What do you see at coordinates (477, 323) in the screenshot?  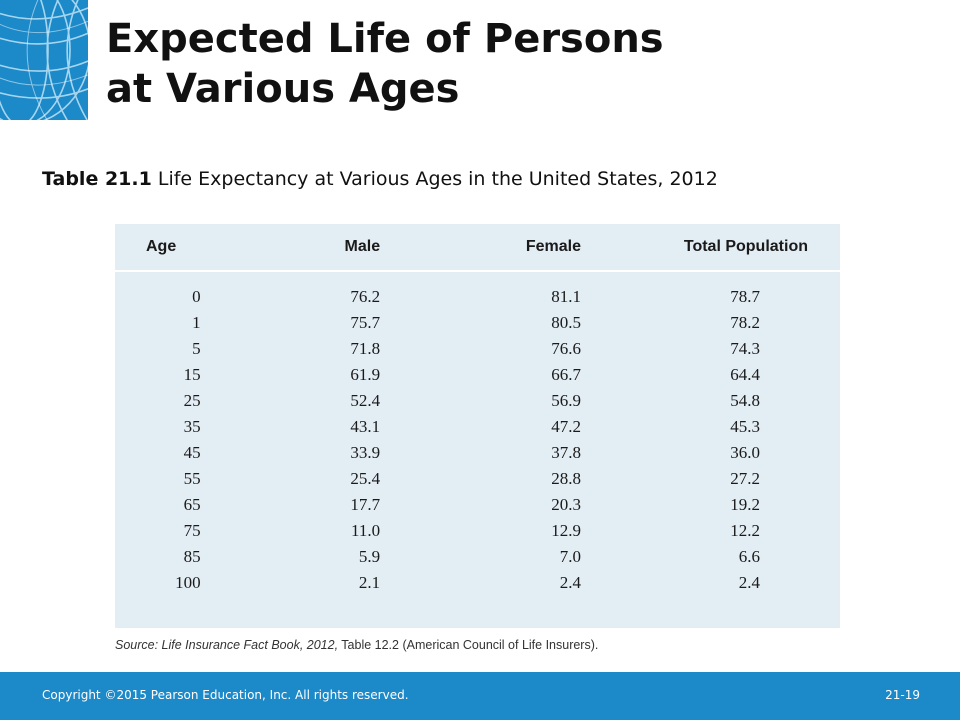 I see `table-row: 1 75.7 80.5 78.2` at bounding box center [477, 323].